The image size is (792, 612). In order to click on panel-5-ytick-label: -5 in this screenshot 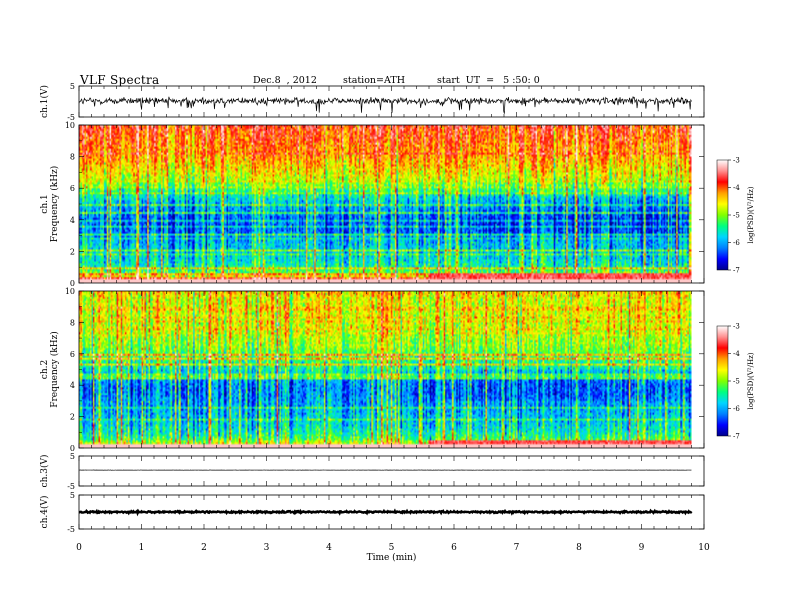, I will do `click(71, 529)`.